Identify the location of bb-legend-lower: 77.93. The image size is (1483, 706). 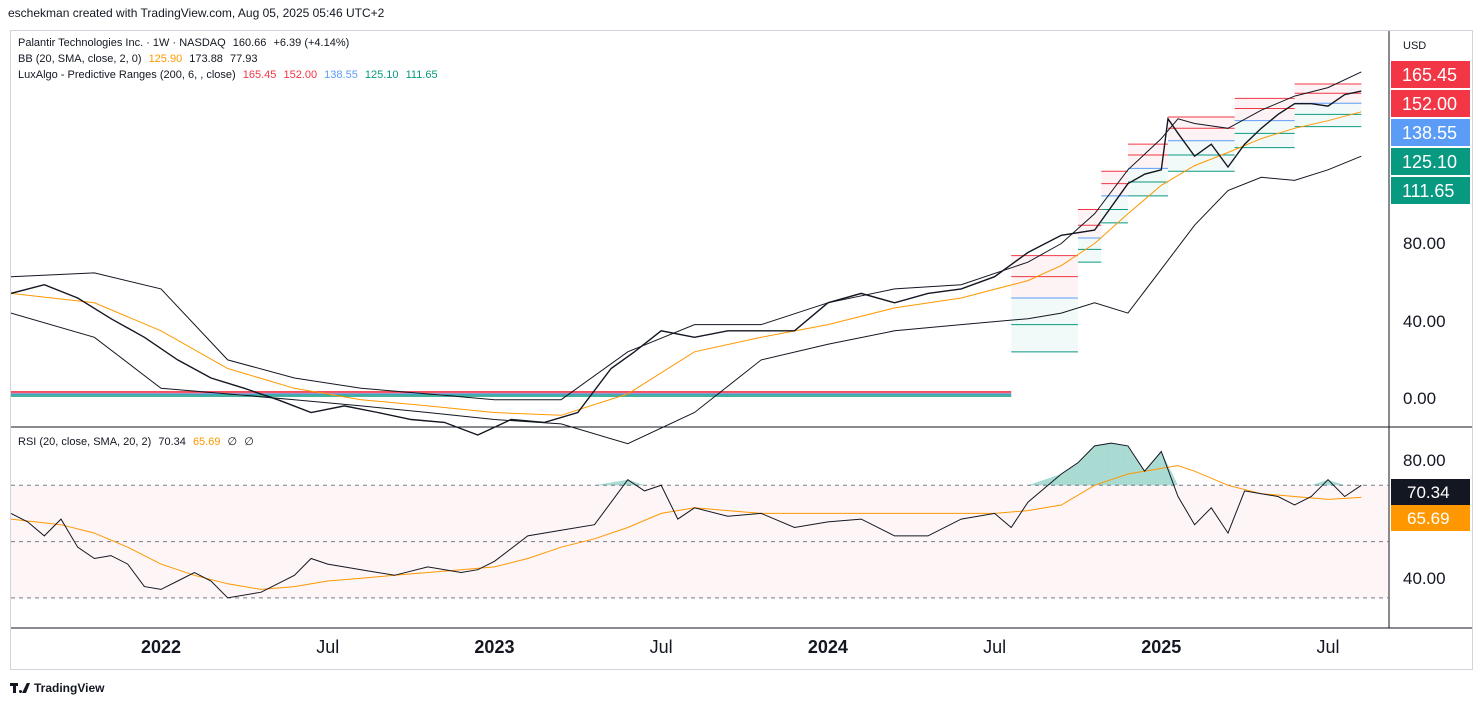
(244, 59).